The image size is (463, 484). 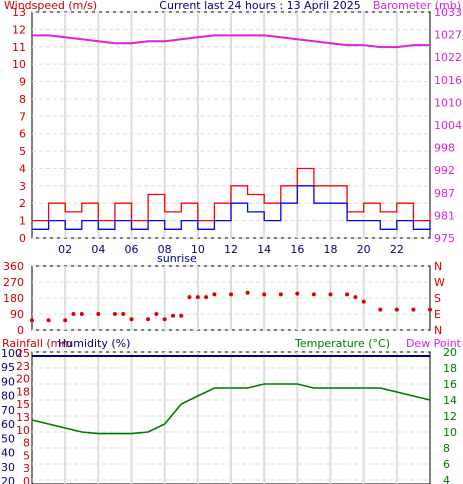 What do you see at coordinates (8, 453) in the screenshot?
I see `humidity-tick-label: 40` at bounding box center [8, 453].